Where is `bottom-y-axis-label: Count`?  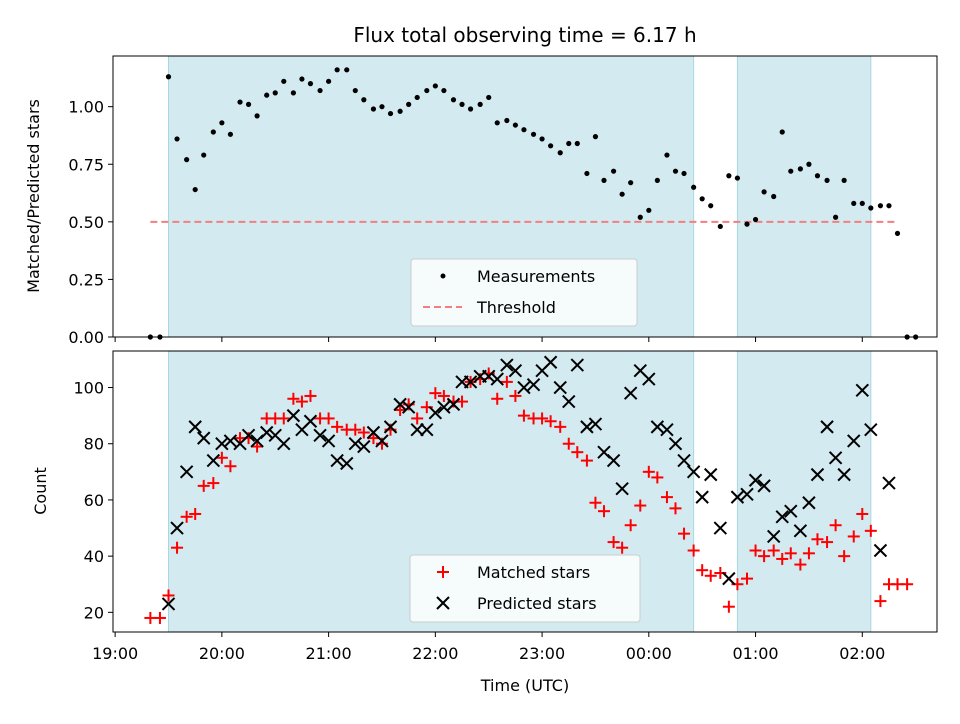 bottom-y-axis-label: Count is located at coordinates (40, 491).